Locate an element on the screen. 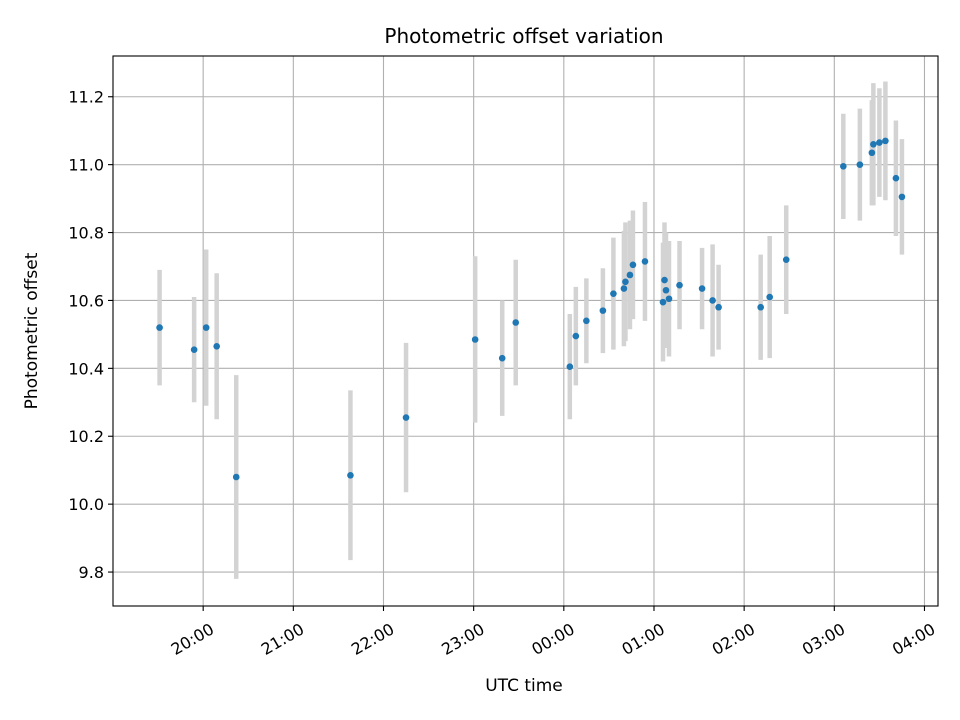  y-tick-label: 11.2 is located at coordinates (86, 97).